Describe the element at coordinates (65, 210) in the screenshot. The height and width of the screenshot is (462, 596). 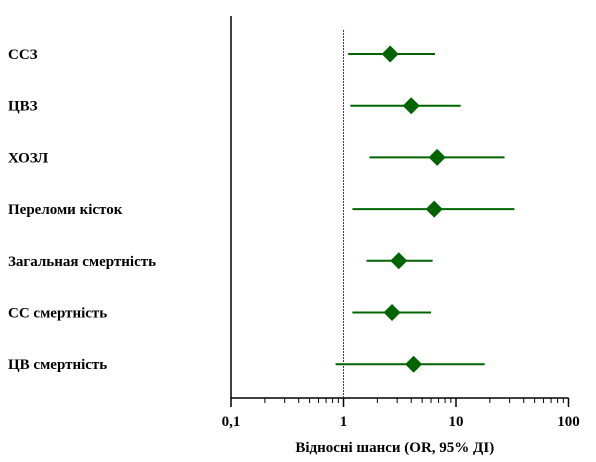
I see `row-label: Переломи кісток` at that location.